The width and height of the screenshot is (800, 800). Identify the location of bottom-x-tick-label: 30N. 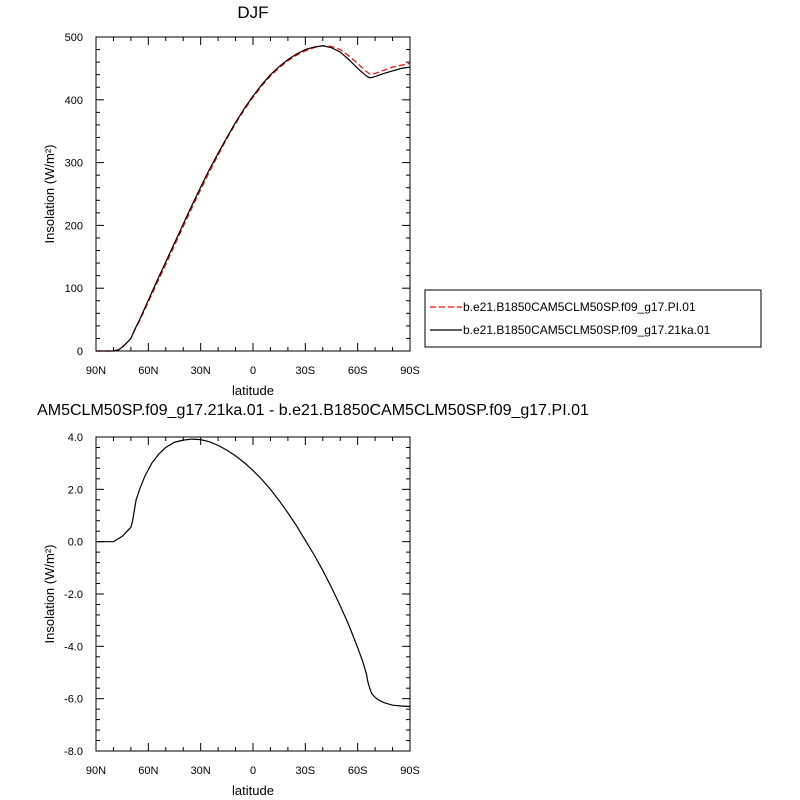
(201, 771).